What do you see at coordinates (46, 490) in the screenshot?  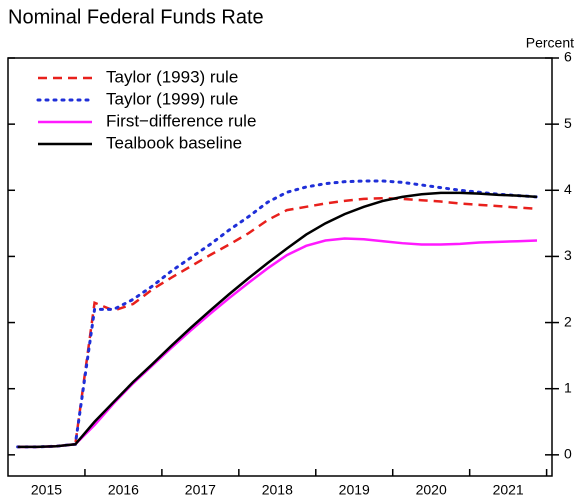 I see `x-tick-label: 2015` at bounding box center [46, 490].